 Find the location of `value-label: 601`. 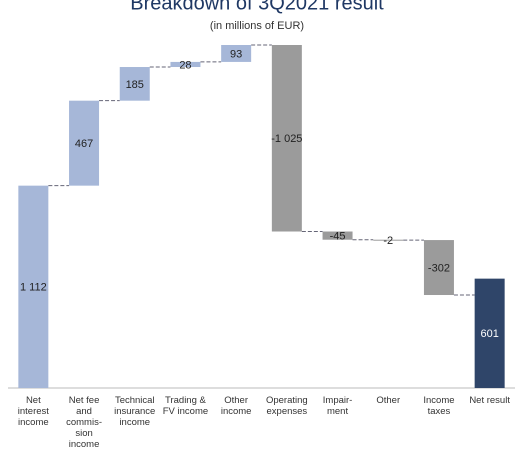

value-label: 601 is located at coordinates (489, 334).